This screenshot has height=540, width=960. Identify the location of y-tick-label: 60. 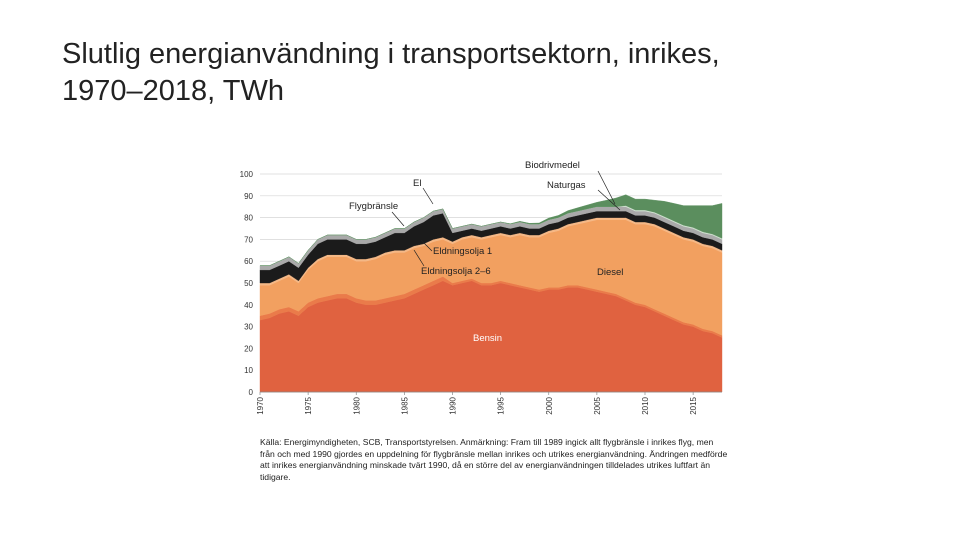
(248, 261).